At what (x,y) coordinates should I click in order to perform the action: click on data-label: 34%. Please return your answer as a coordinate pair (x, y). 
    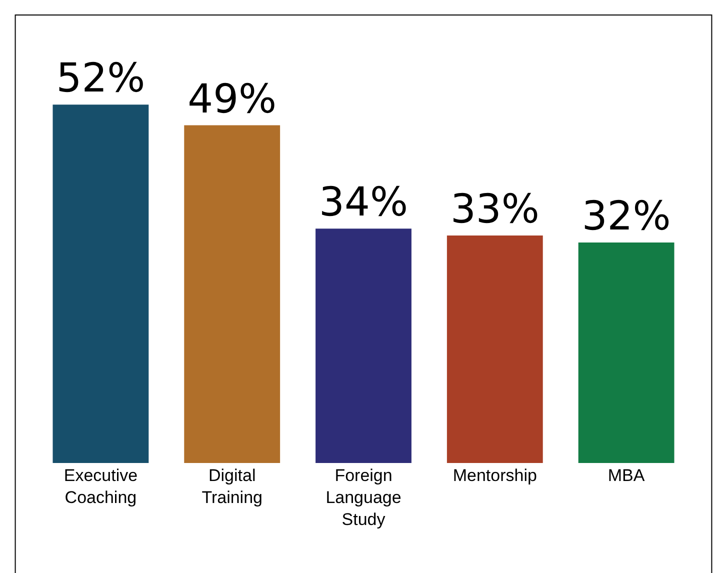
    Looking at the image, I should click on (363, 203).